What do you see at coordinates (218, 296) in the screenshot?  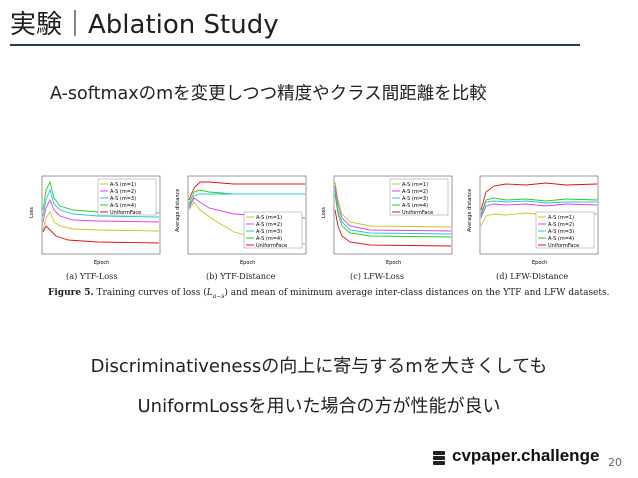 I see `figure-caption-math-sub: a−s` at bounding box center [218, 296].